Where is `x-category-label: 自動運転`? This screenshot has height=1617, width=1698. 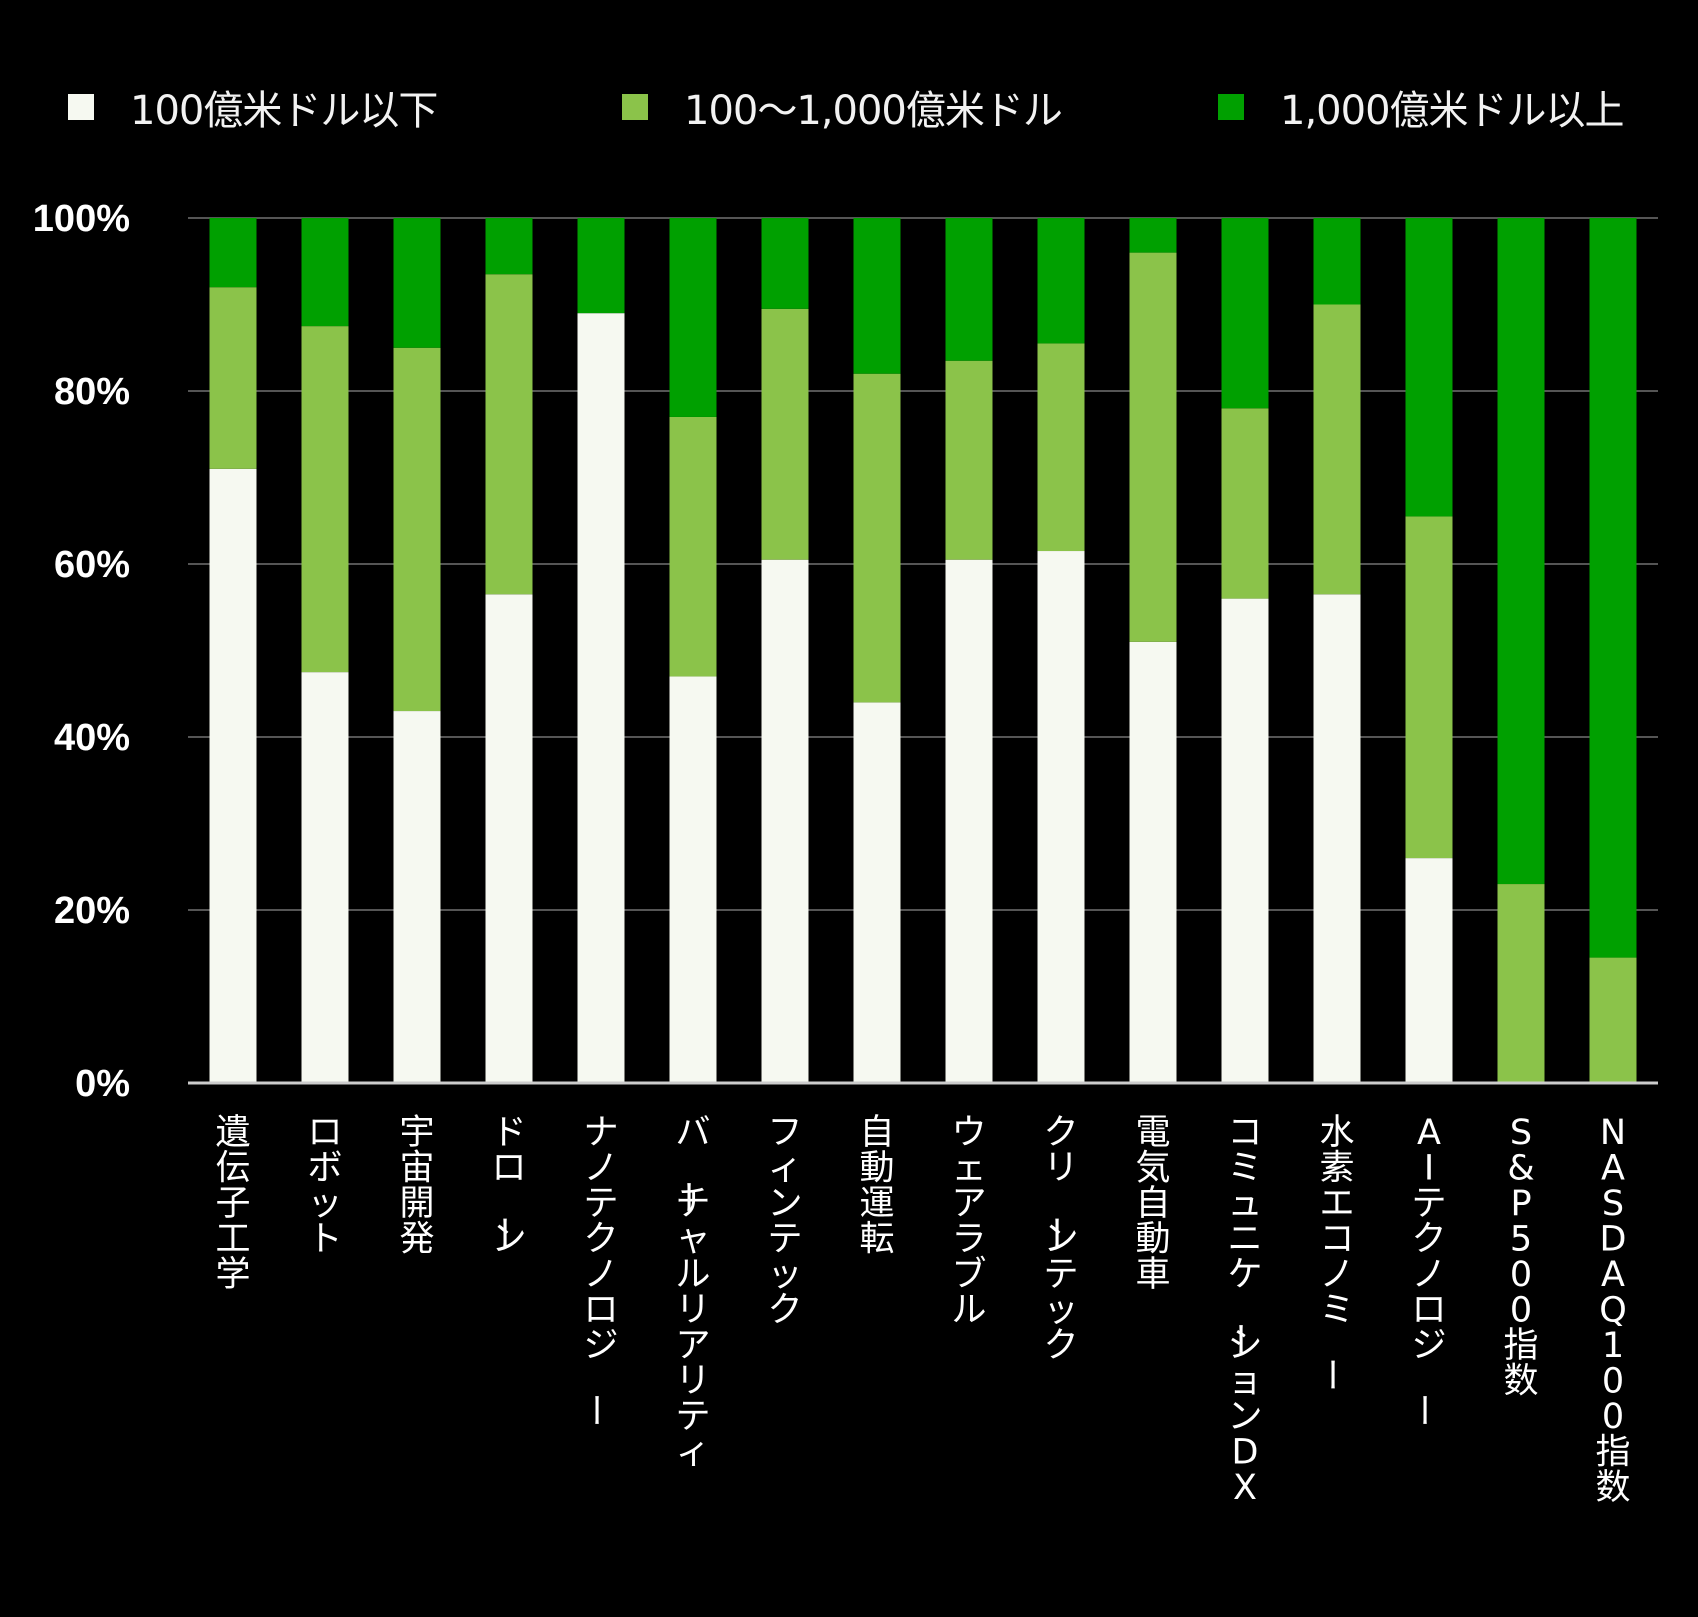
x-category-label: 自動運転 is located at coordinates (876, 1186).